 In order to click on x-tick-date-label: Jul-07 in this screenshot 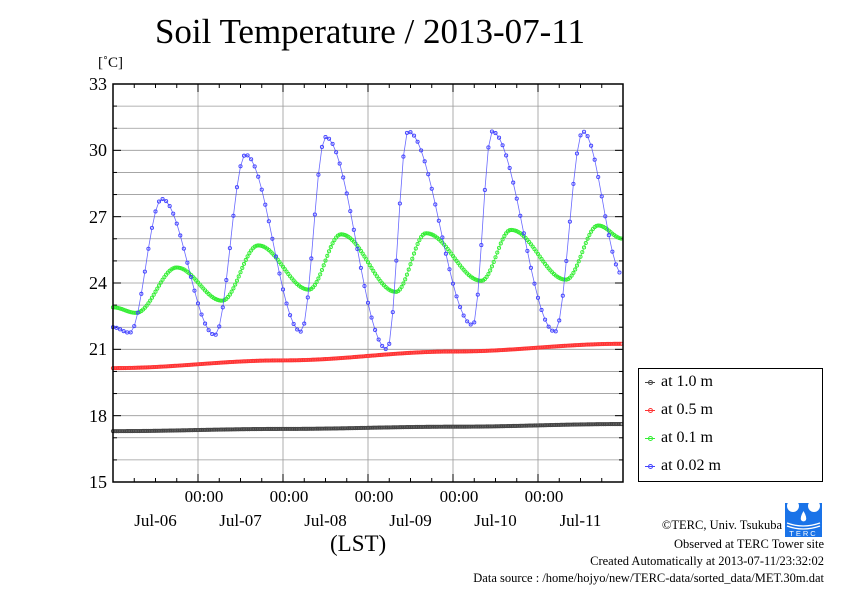, I will do `click(240, 520)`.